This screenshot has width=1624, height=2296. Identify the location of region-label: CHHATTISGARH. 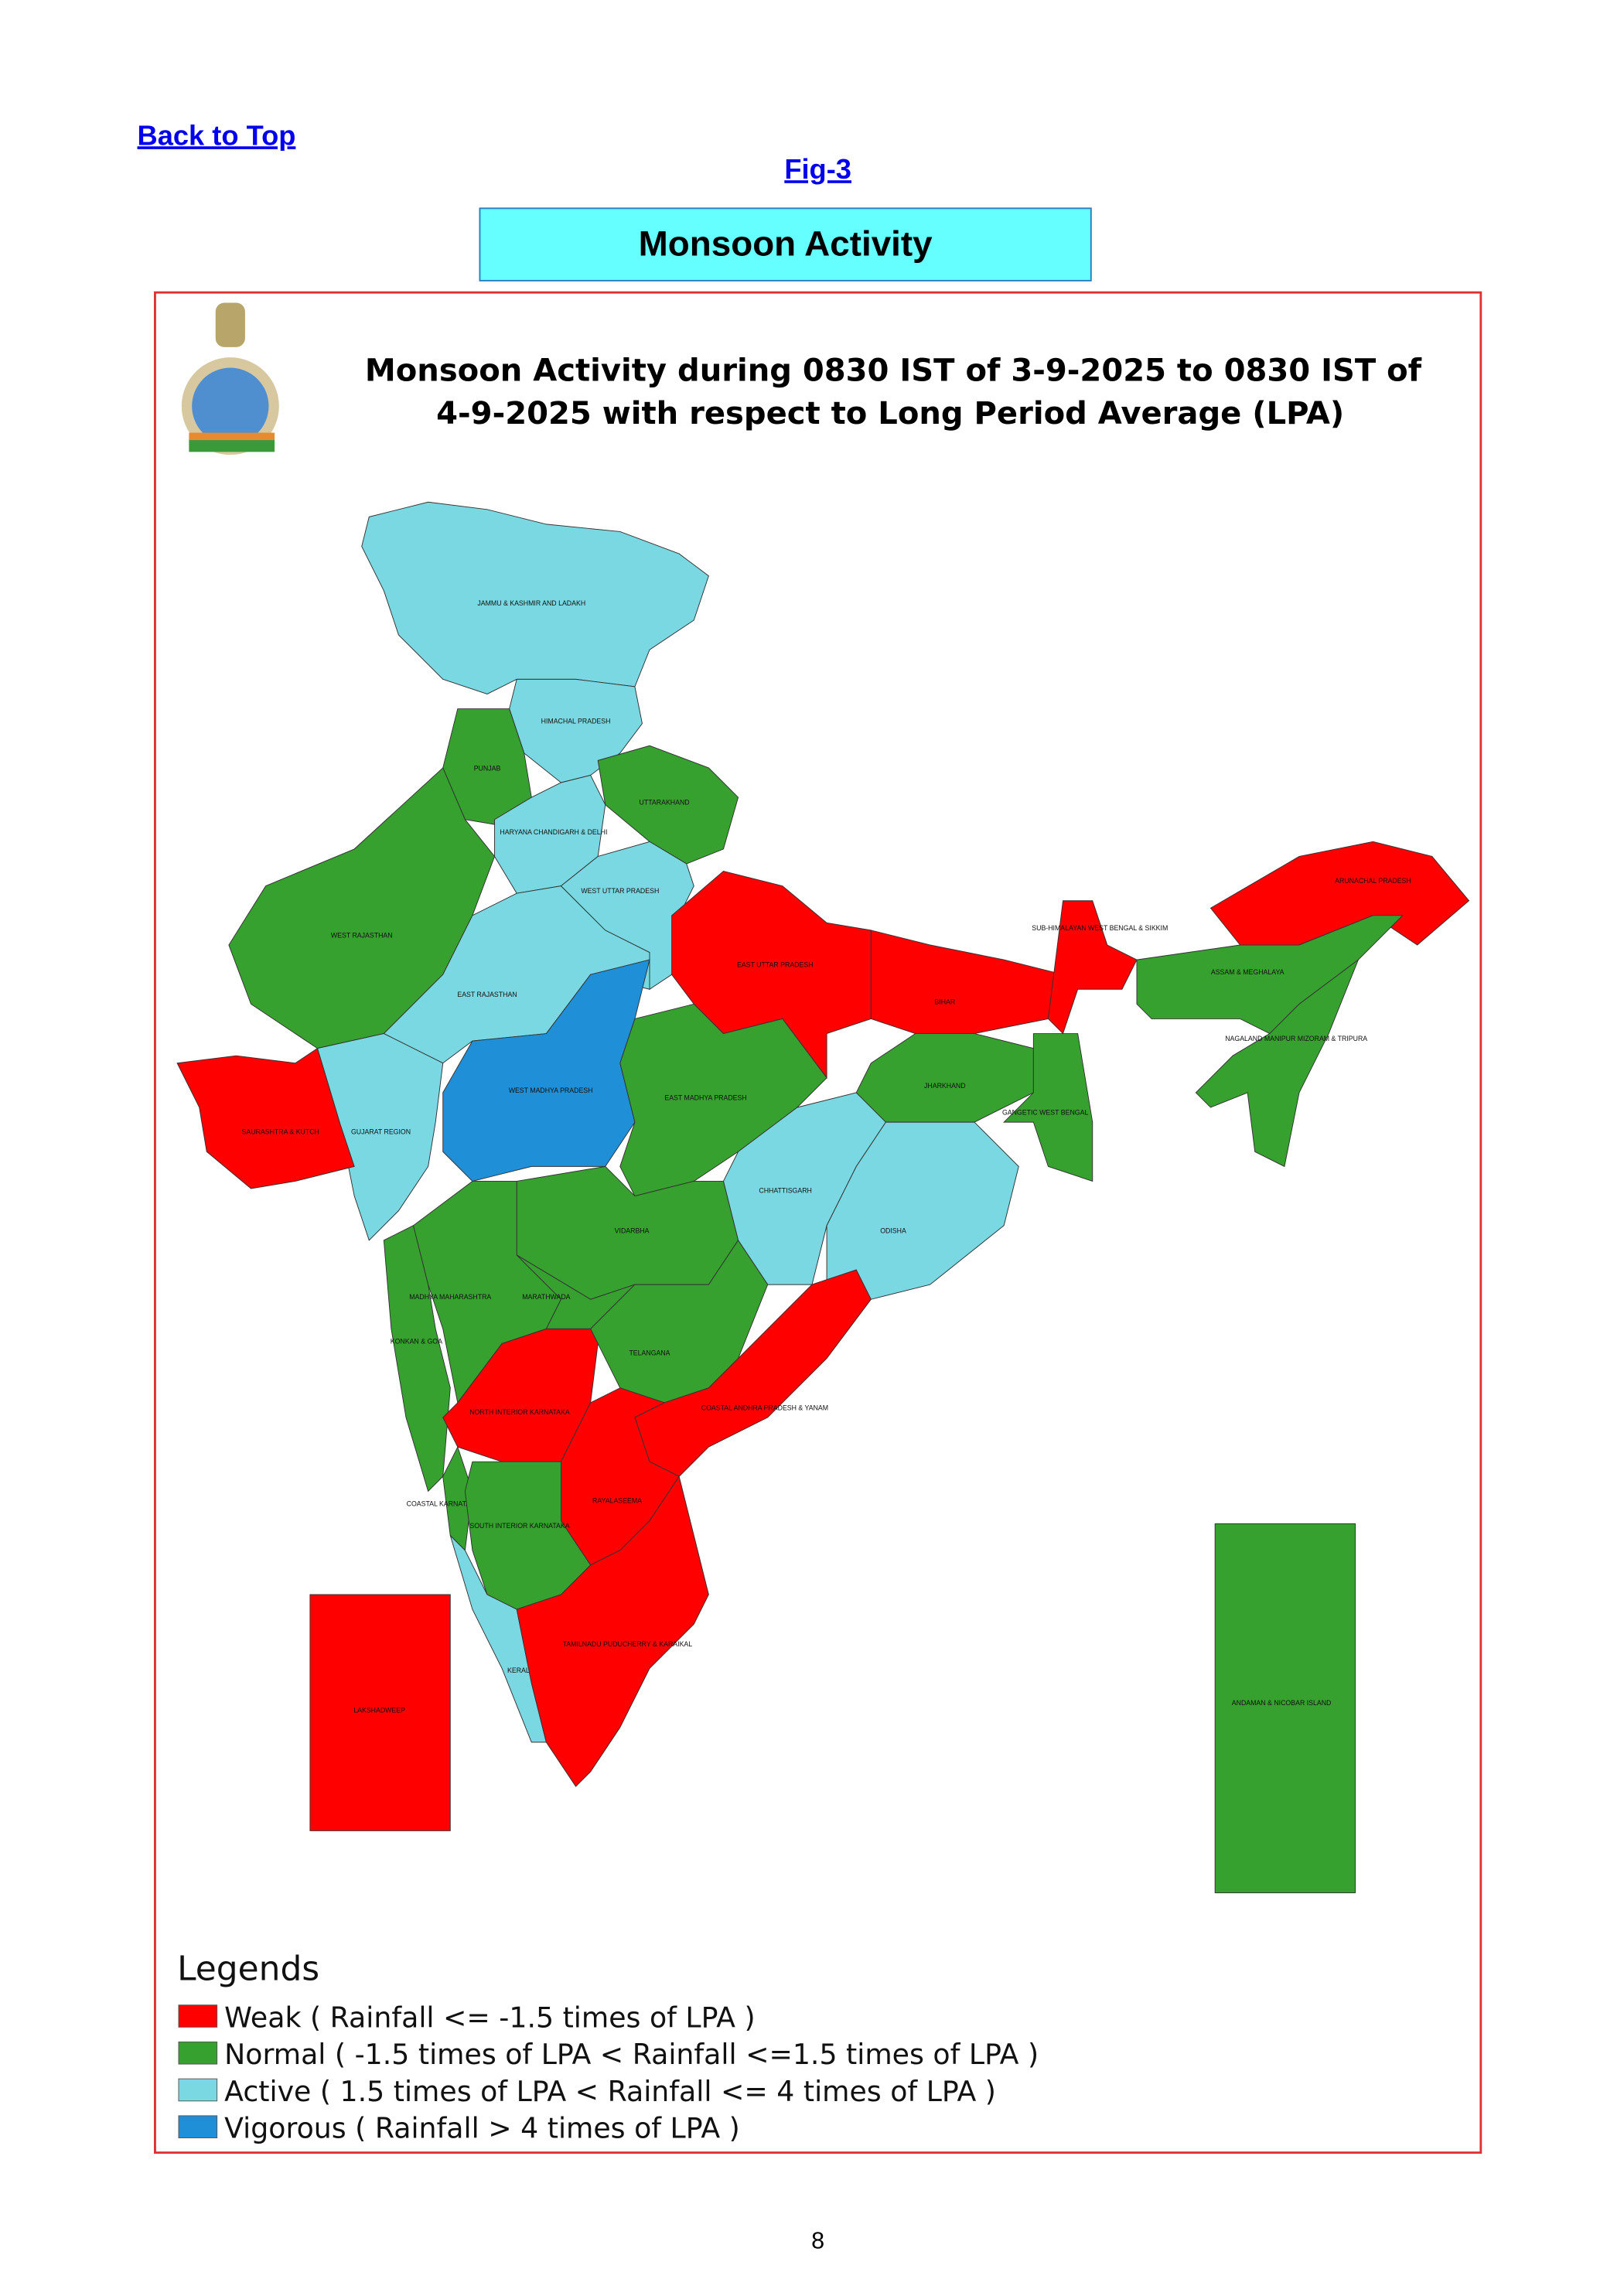
(785, 1191).